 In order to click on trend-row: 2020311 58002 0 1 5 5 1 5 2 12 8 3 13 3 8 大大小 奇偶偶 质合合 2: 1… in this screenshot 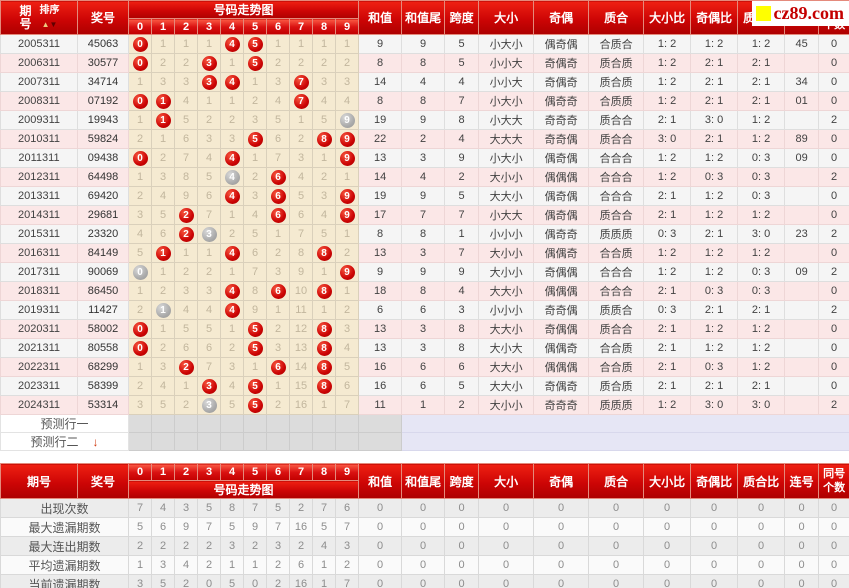, I will do `click(424, 329)`.